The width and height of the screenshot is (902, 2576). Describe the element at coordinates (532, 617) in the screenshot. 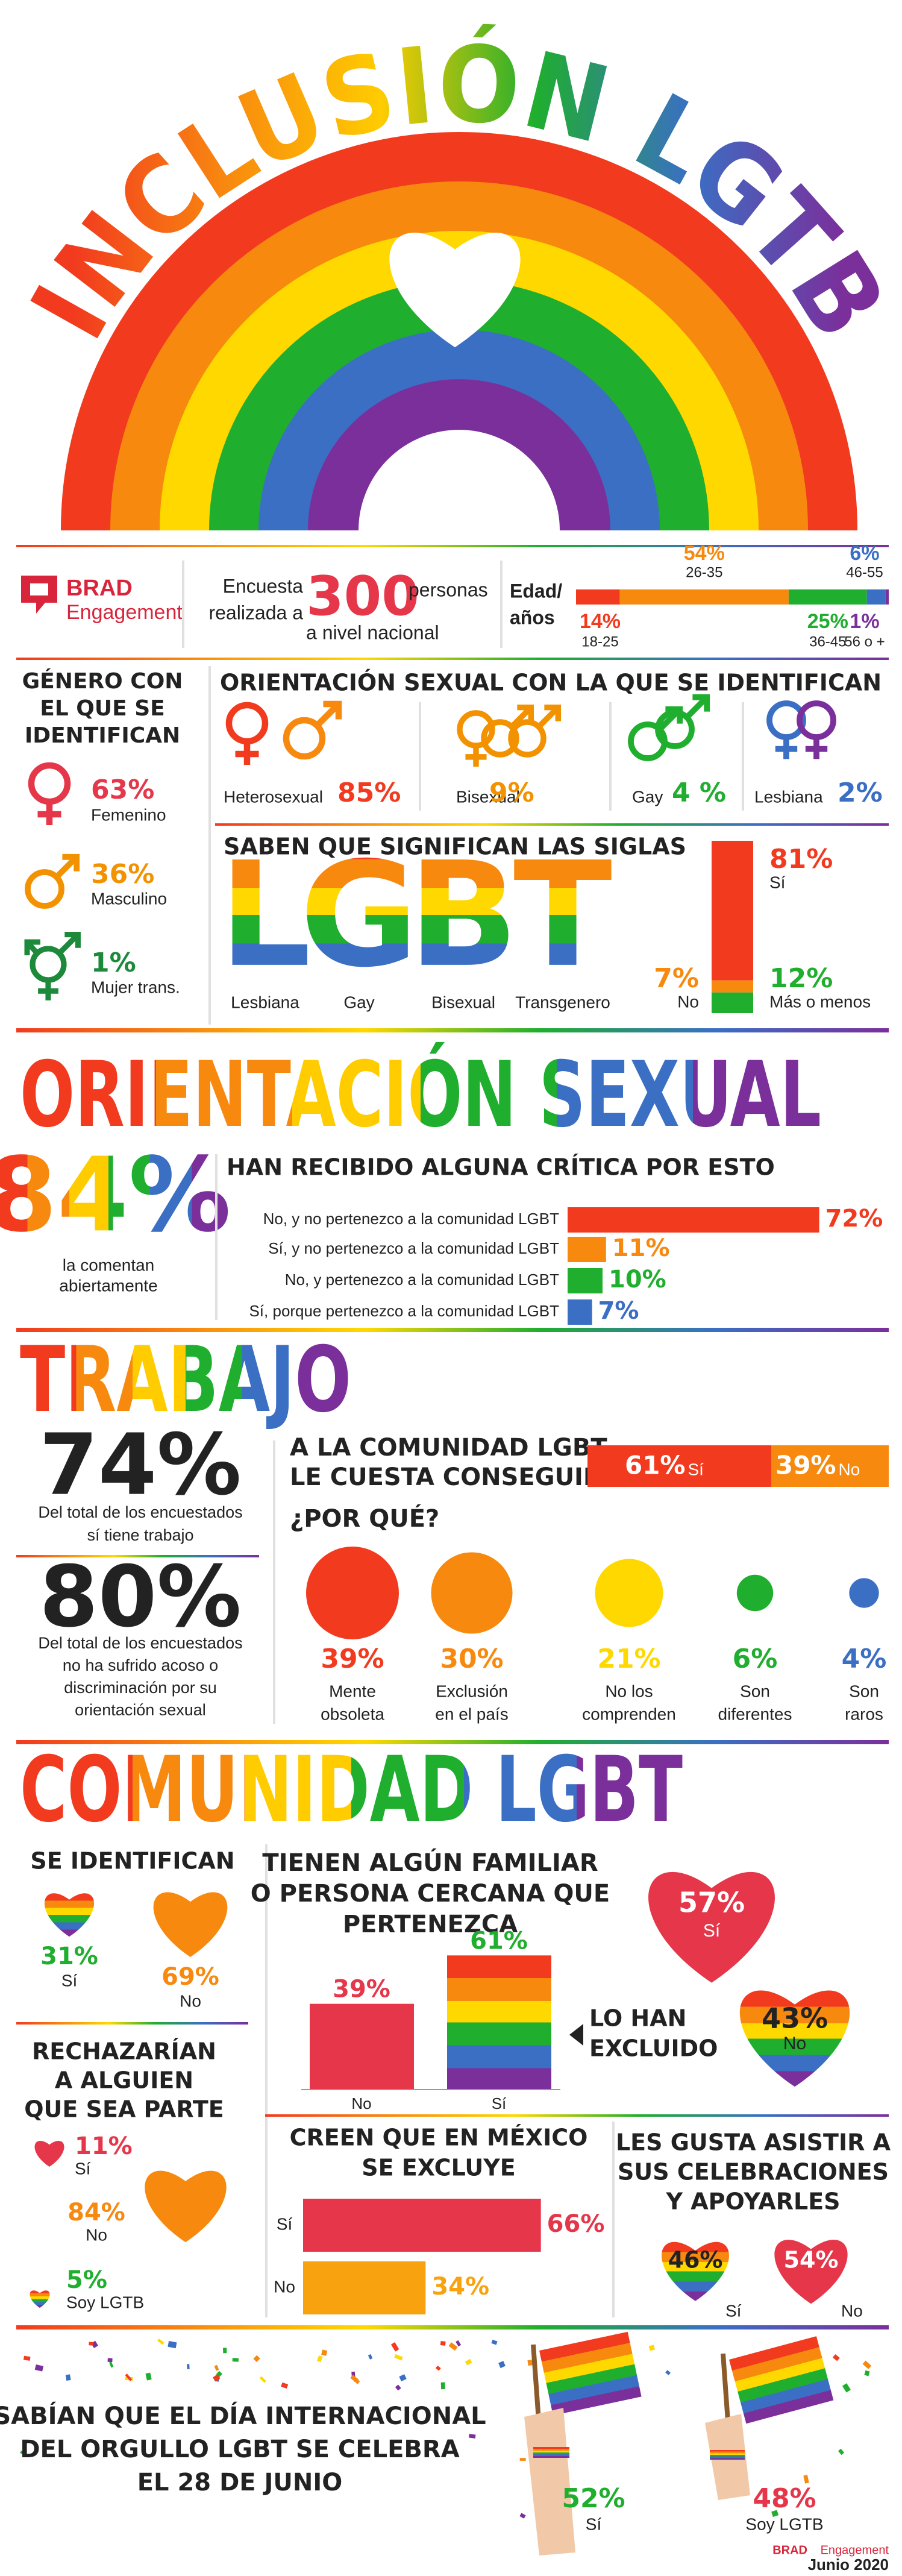

I see `age-label: años` at that location.